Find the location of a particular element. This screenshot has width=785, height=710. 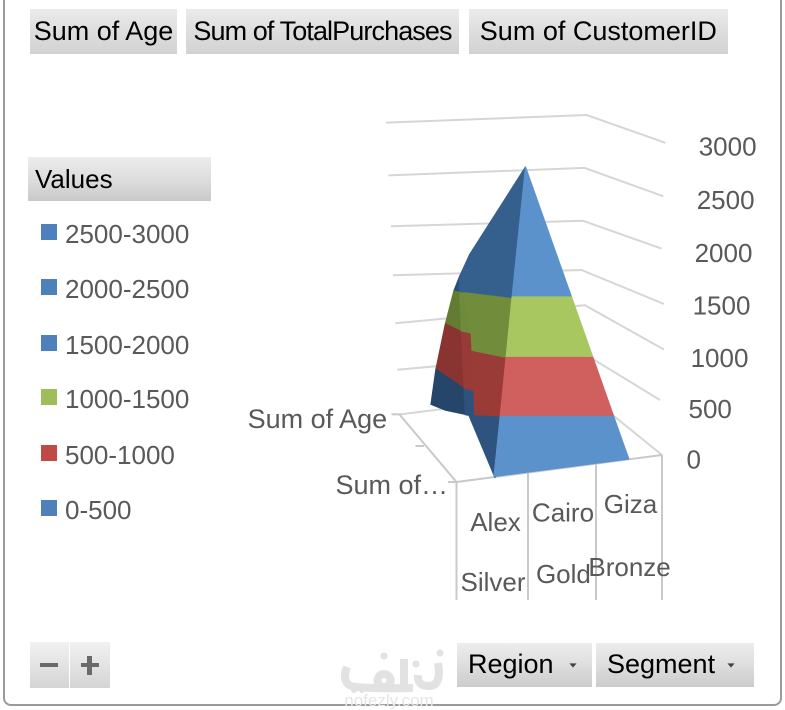

svg-text: Bronze is located at coordinates (629, 567).